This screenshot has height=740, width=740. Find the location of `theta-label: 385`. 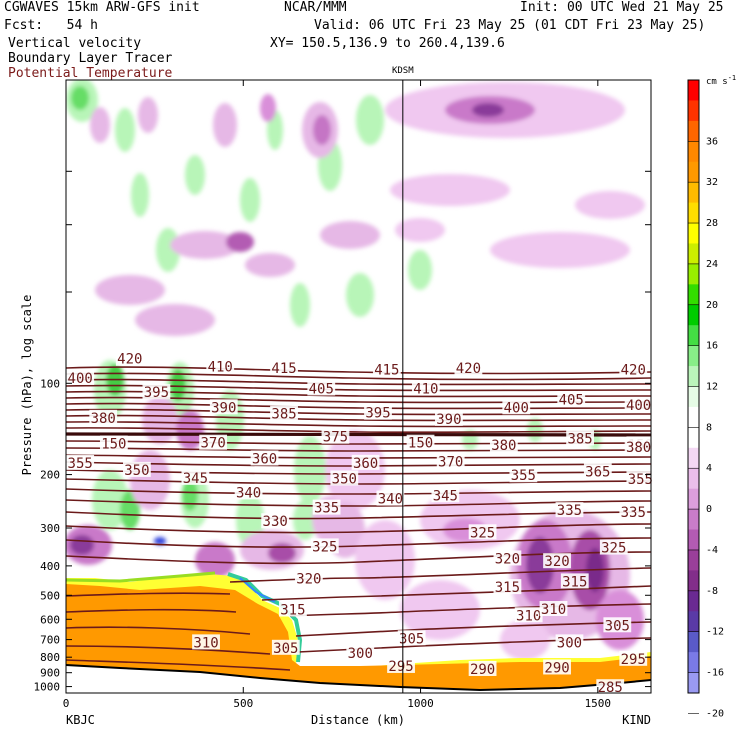

theta-label: 385 is located at coordinates (579, 439).